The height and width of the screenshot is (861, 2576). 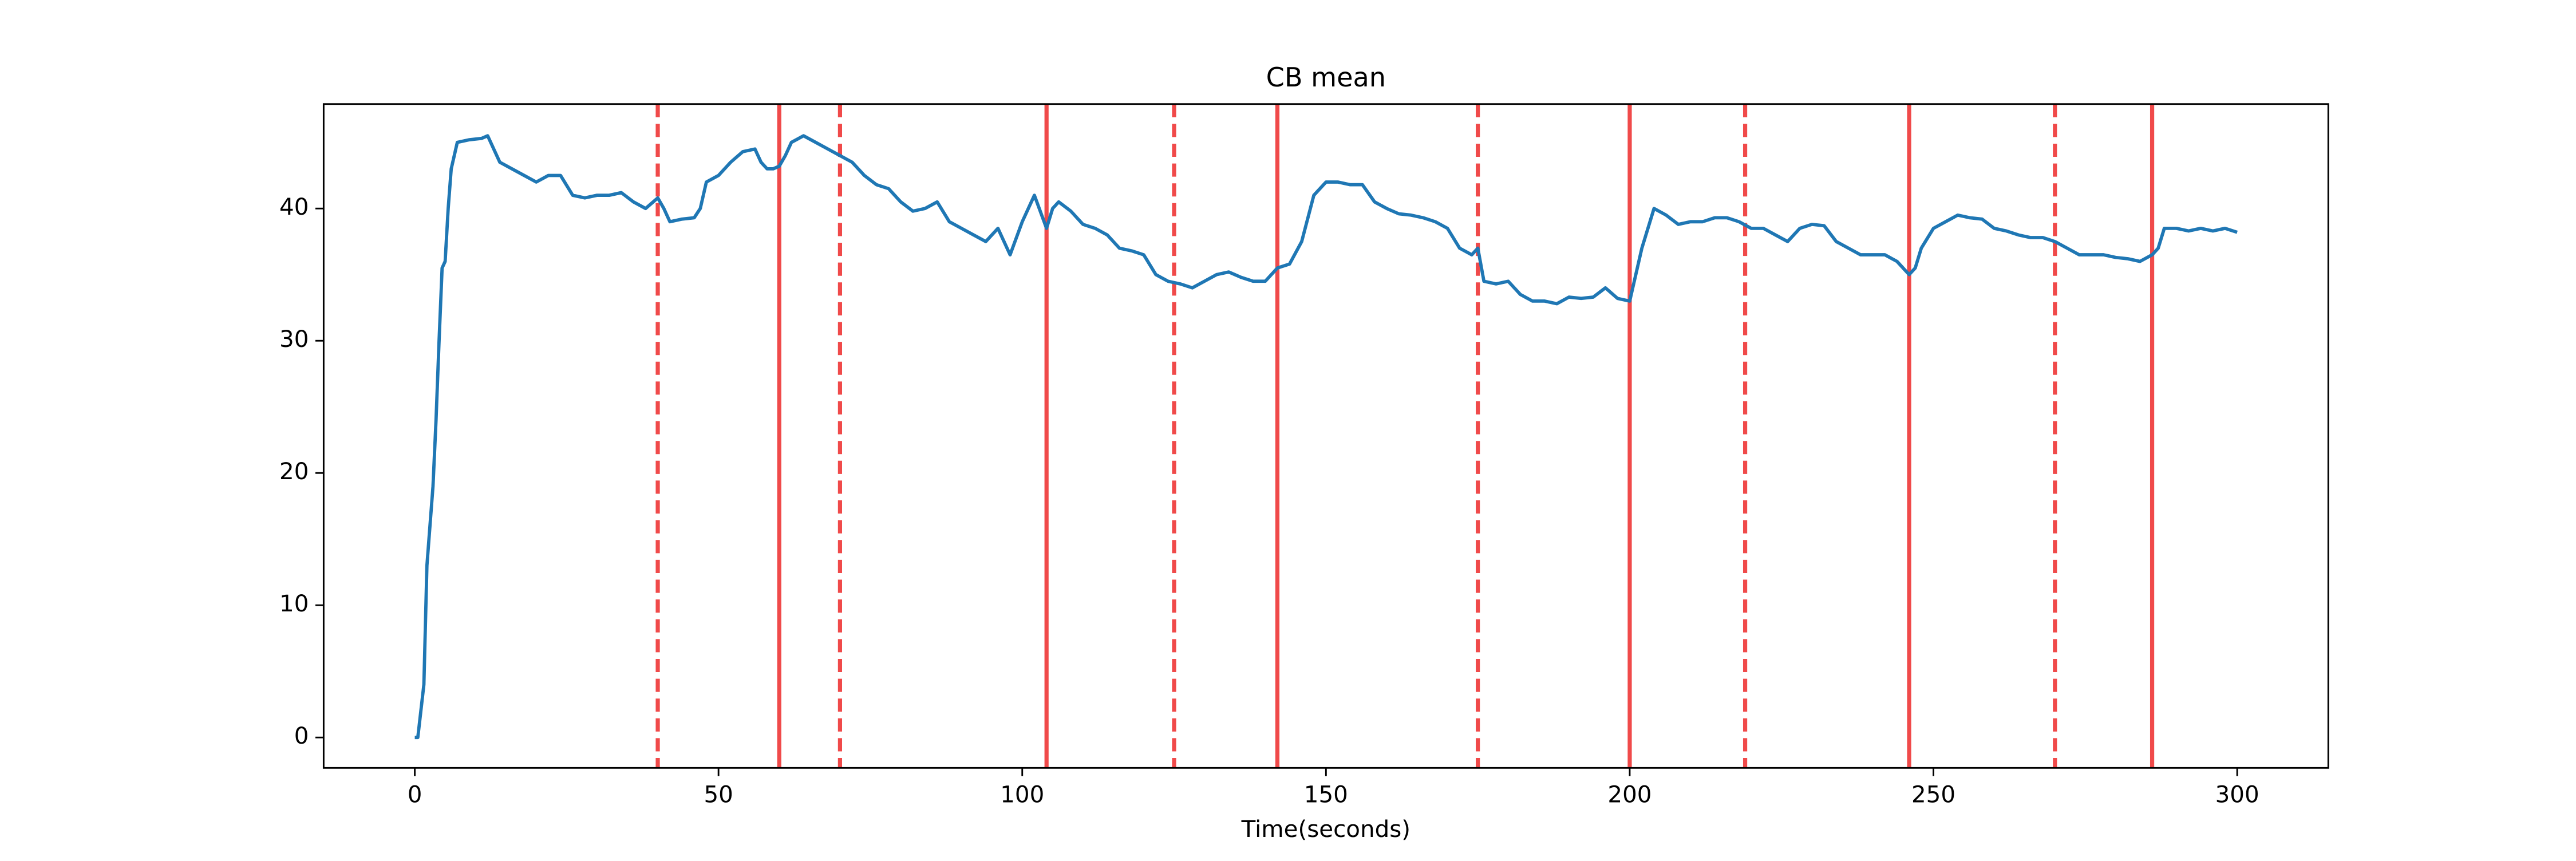 I want to click on y-tick-label: 30, so click(x=294, y=339).